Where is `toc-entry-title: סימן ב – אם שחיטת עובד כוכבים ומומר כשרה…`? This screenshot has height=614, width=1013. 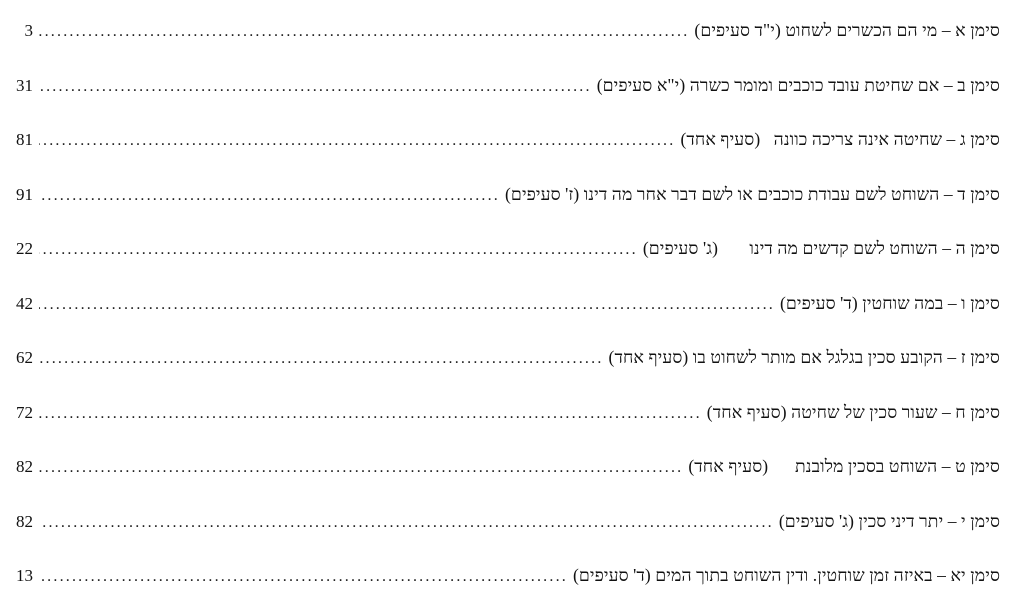 toc-entry-title: סימן ב – אם שחיטת עובד כוכבים ומומר כשרה… is located at coordinates (798, 84).